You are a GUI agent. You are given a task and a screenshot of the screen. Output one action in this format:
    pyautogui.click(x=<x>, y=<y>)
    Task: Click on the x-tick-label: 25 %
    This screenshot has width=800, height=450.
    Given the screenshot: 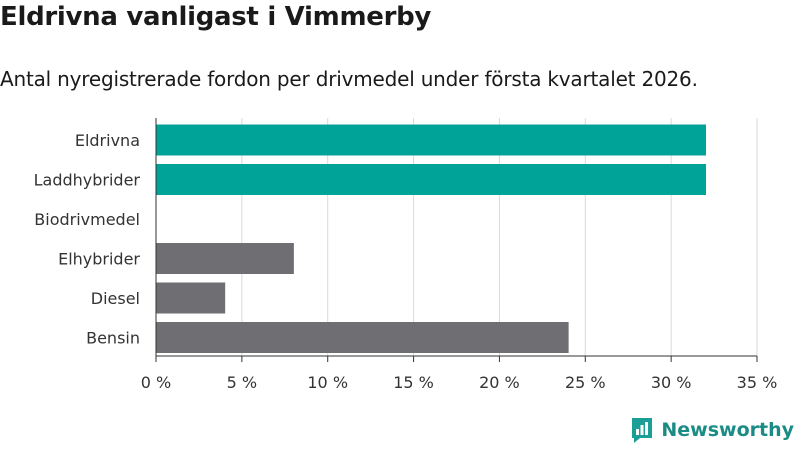 What is the action you would take?
    pyautogui.click(x=585, y=382)
    